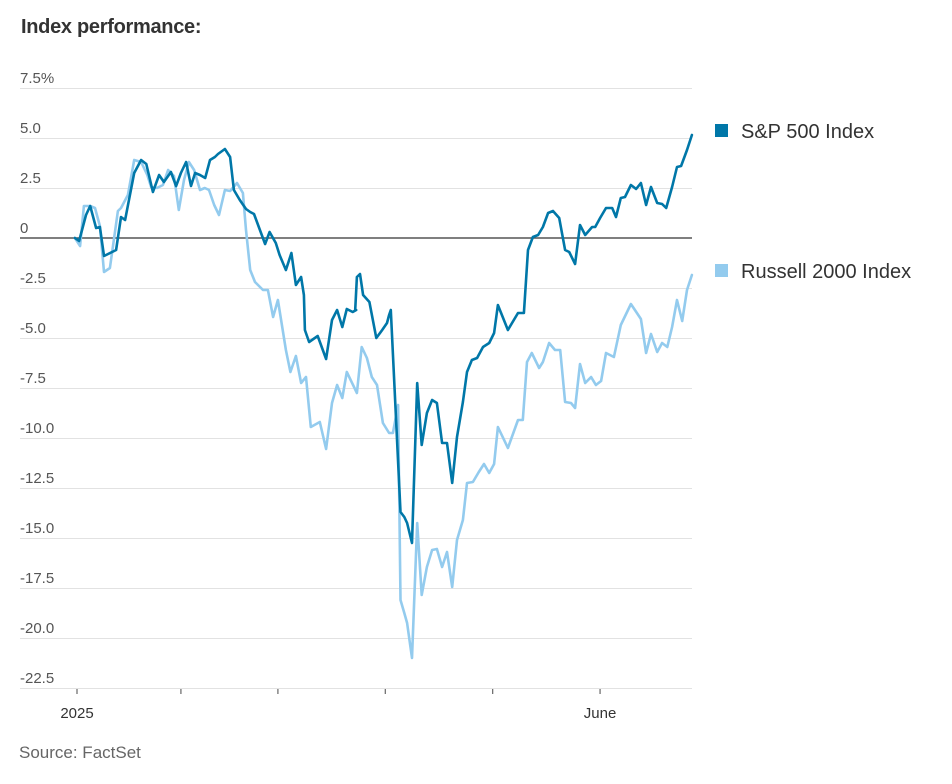 The height and width of the screenshot is (784, 952). I want to click on y-tick-label: 5.0, so click(30, 128).